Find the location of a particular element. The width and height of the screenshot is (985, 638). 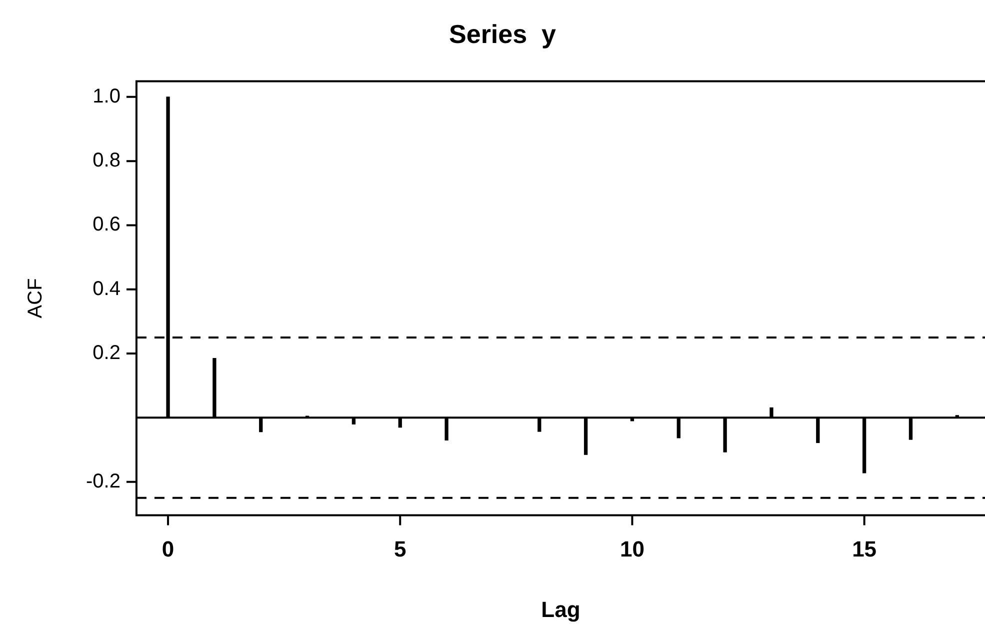

y-tick-label: 0.2 is located at coordinates (106, 353).